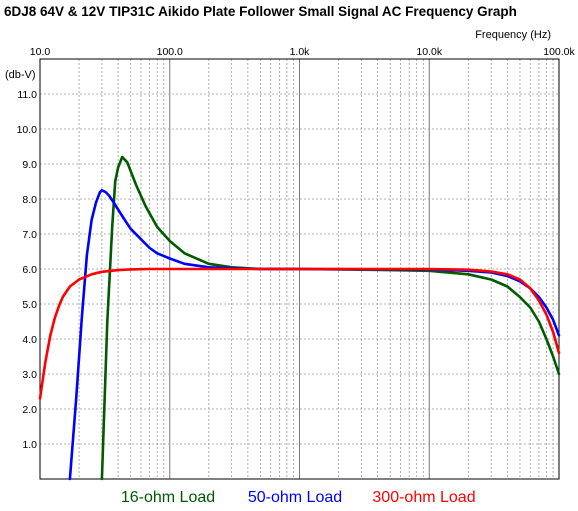 This screenshot has height=511, width=578. I want to click on y-tick-label: 6.0, so click(29, 270).